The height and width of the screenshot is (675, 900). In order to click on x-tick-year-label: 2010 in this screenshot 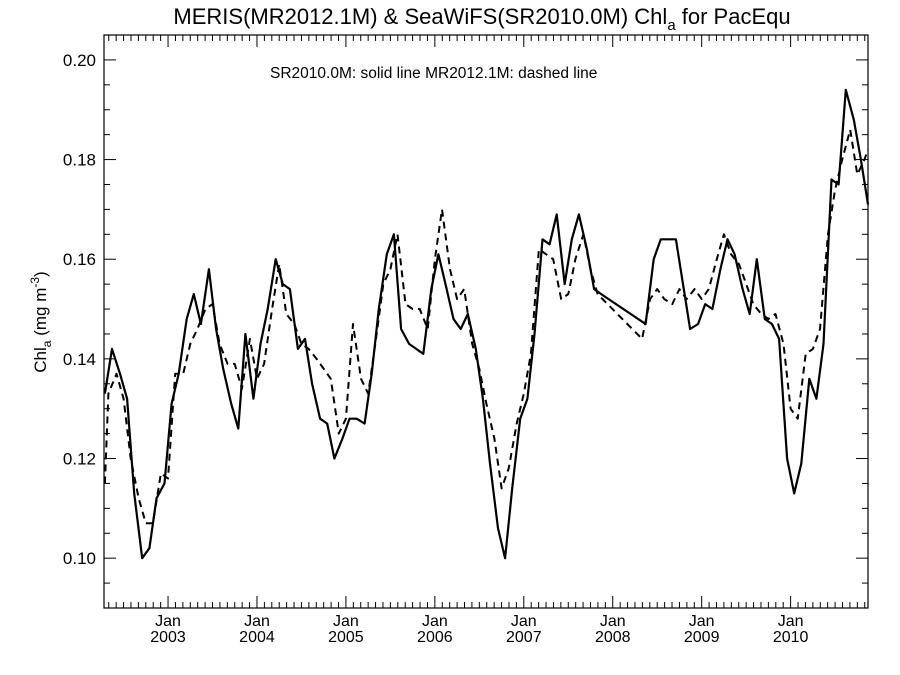, I will do `click(791, 637)`.